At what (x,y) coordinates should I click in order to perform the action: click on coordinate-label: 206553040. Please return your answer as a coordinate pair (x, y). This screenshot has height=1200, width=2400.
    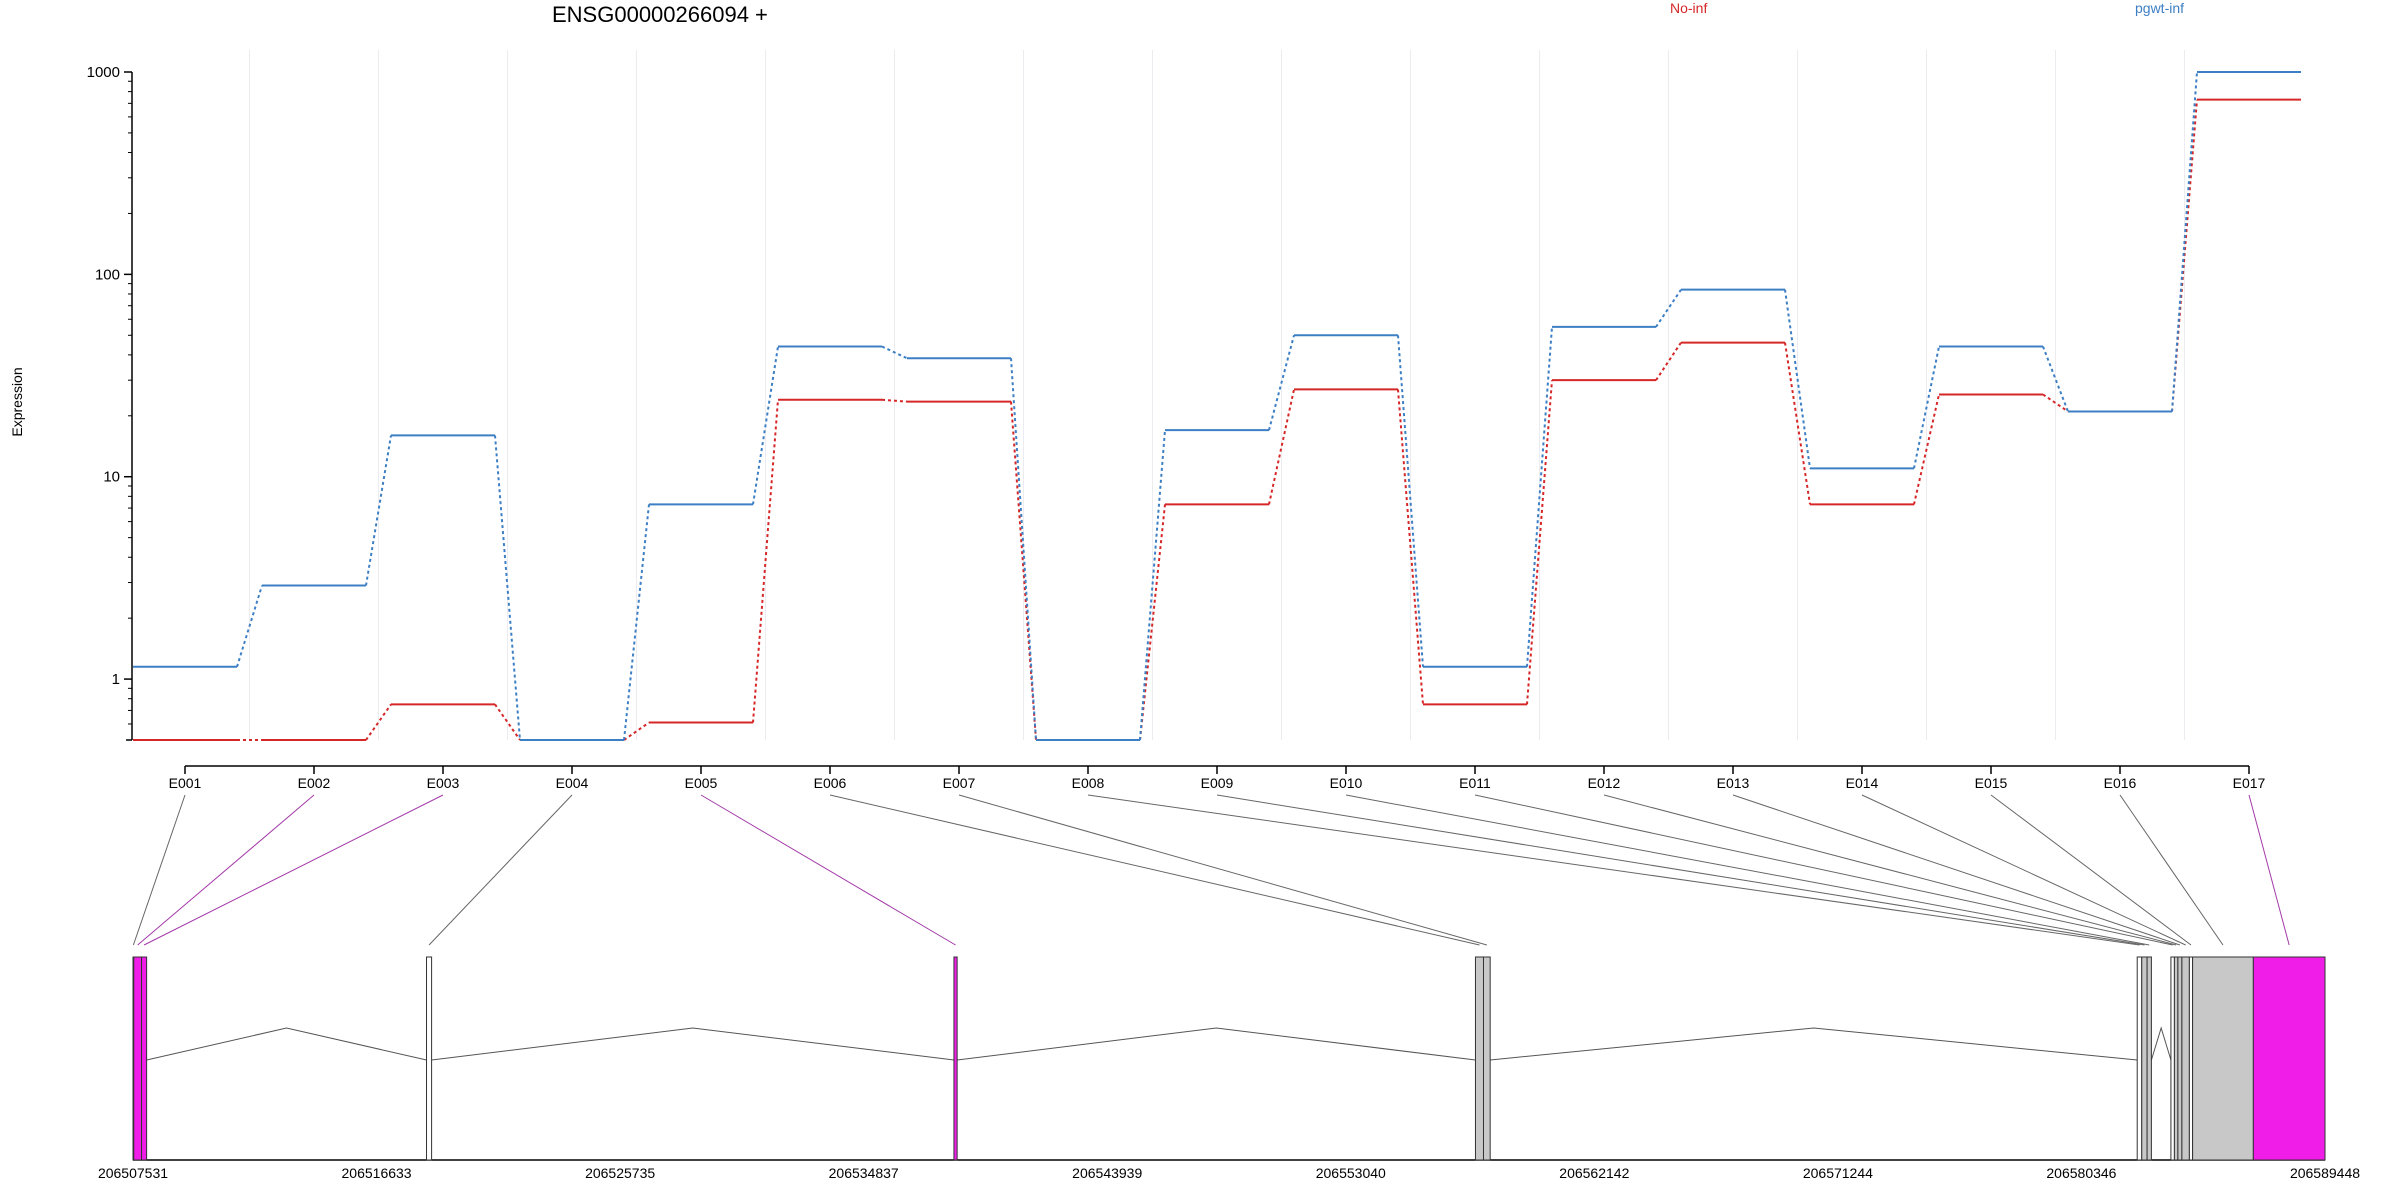
    Looking at the image, I should click on (1351, 1173).